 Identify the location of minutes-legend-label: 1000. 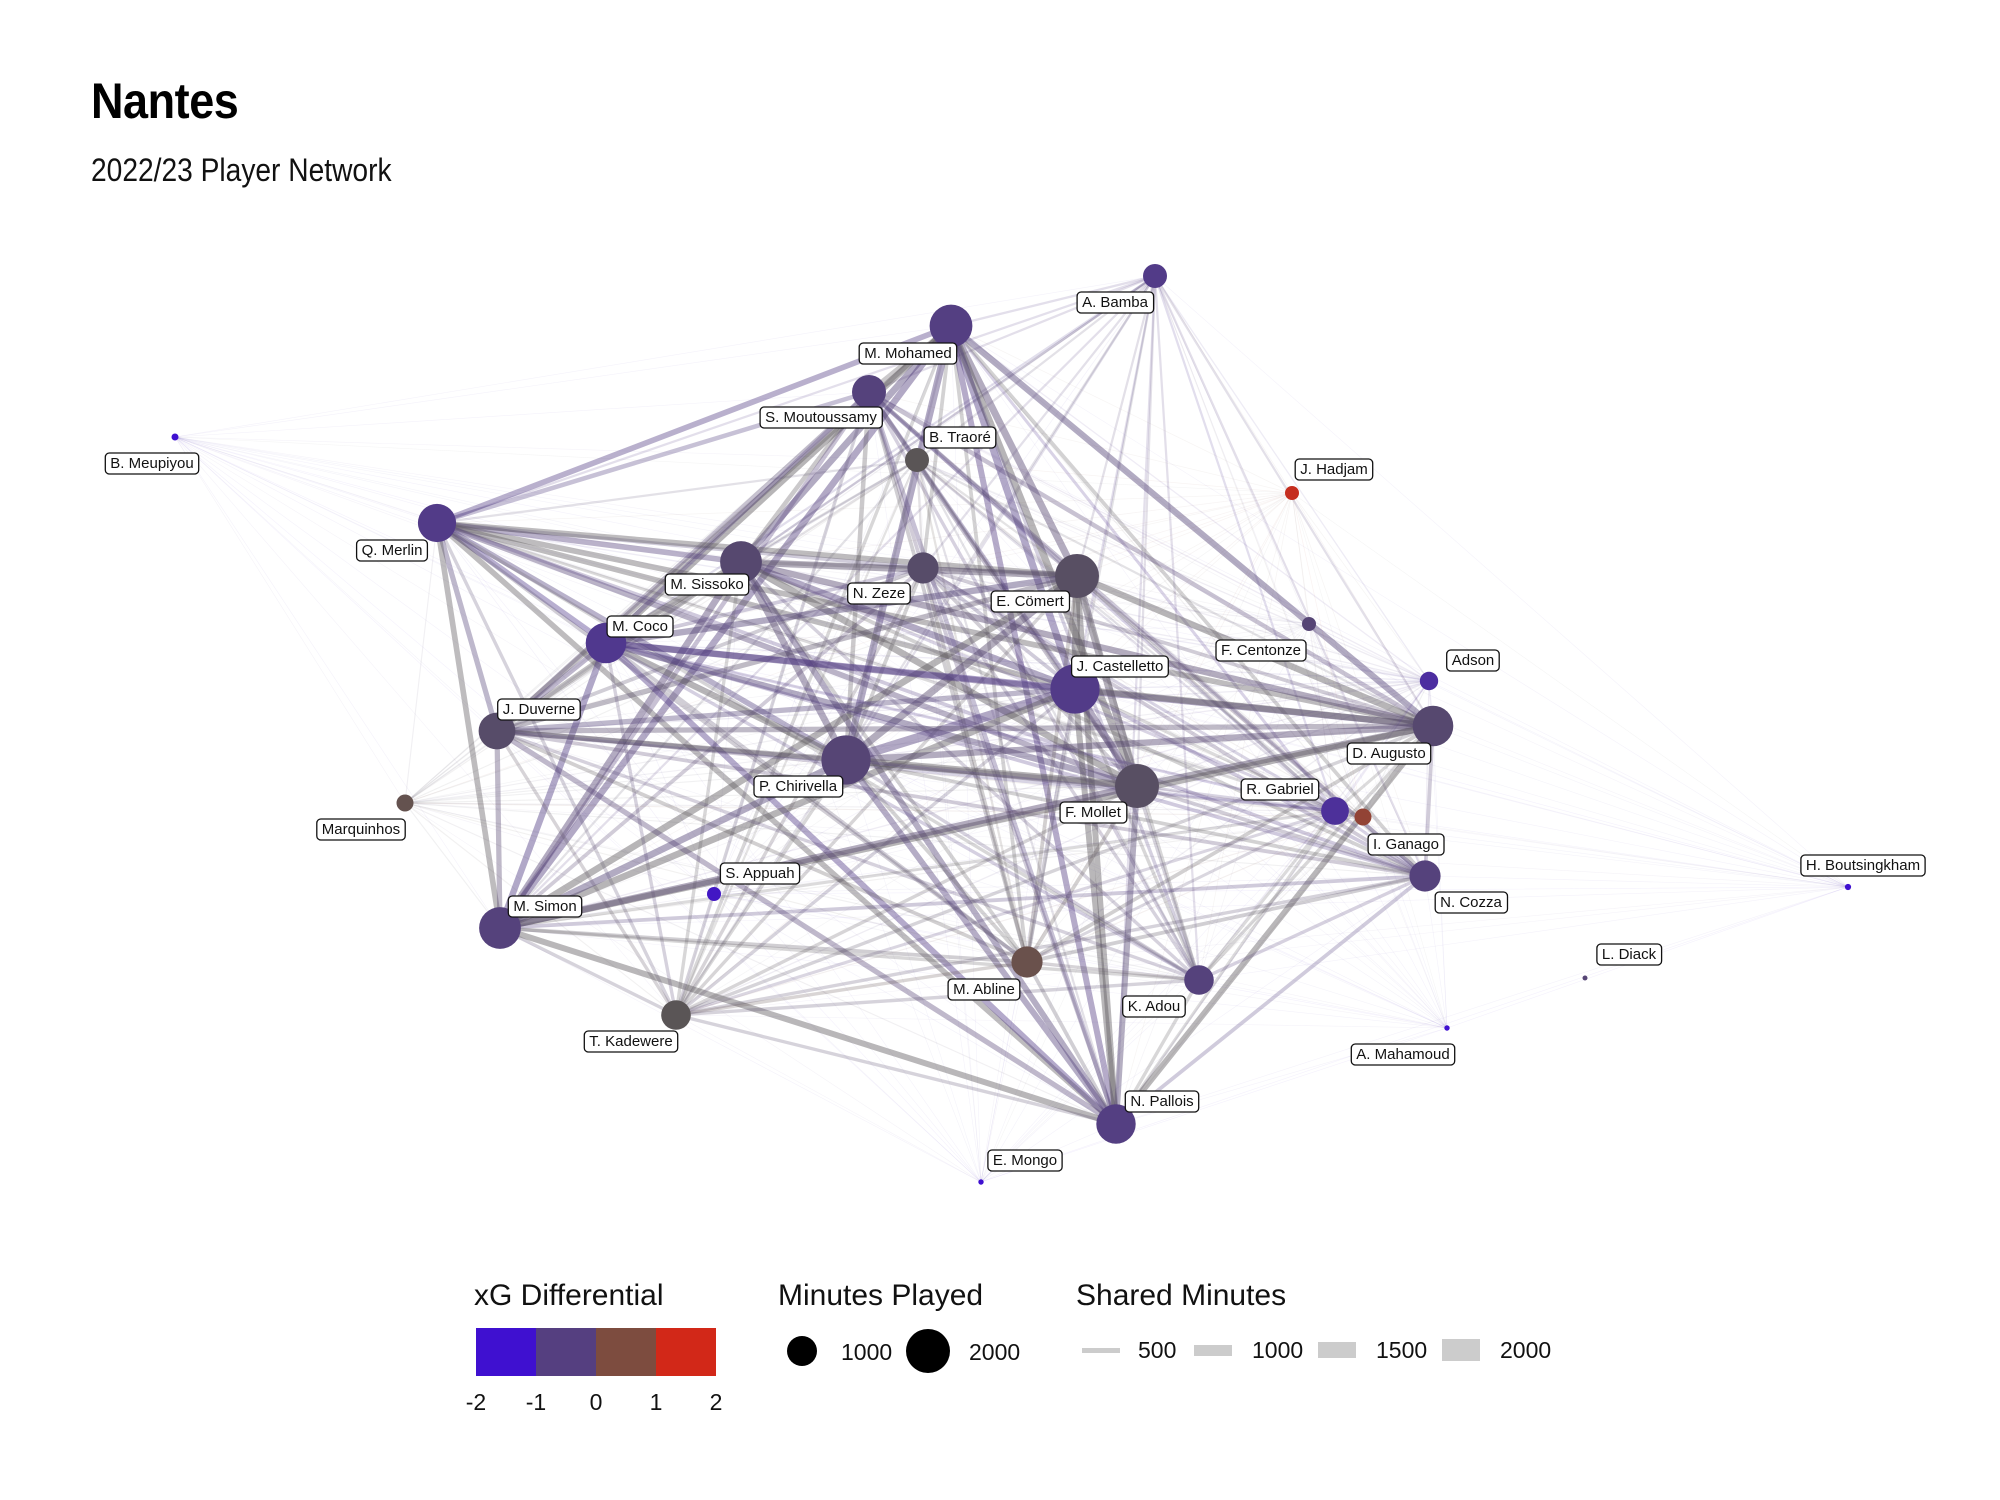
(866, 1352).